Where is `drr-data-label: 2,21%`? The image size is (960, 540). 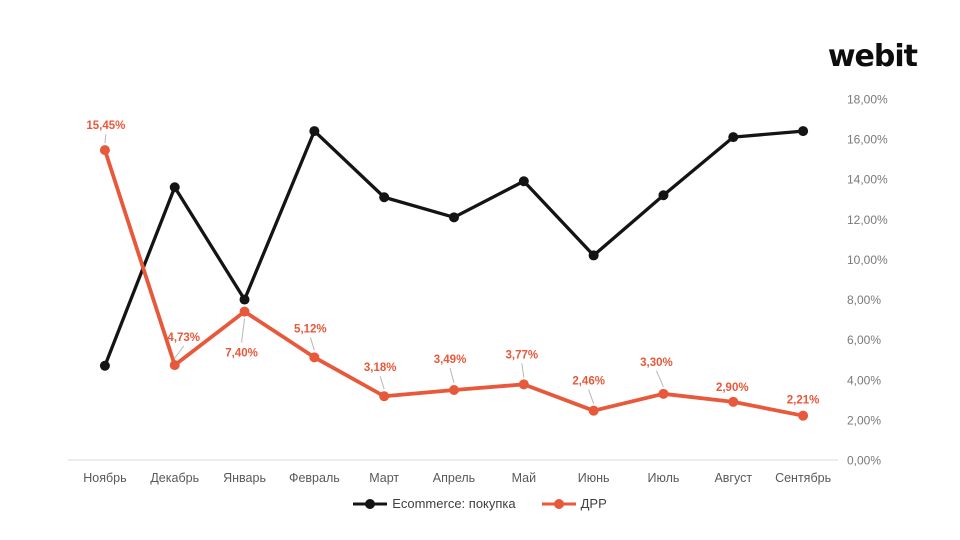
drr-data-label: 2,21% is located at coordinates (803, 401).